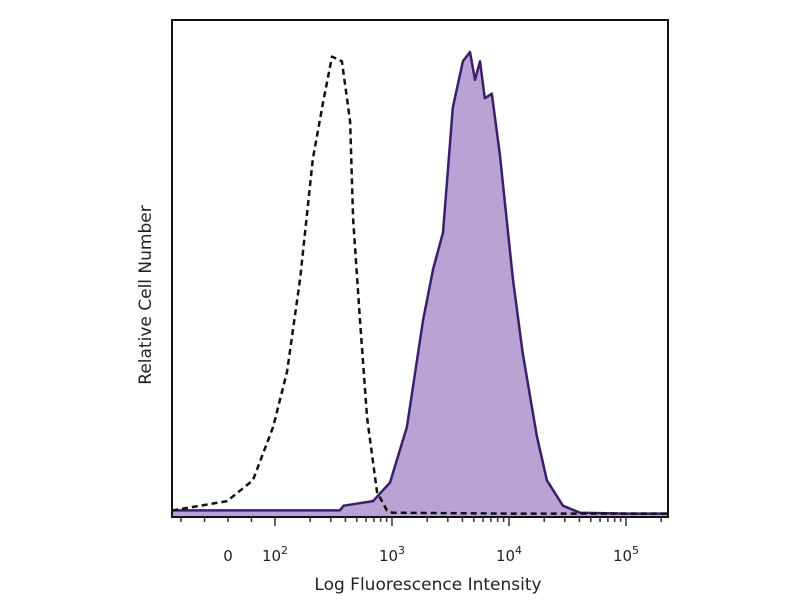  What do you see at coordinates (228, 556) in the screenshot?
I see `x-tick-label: 0` at bounding box center [228, 556].